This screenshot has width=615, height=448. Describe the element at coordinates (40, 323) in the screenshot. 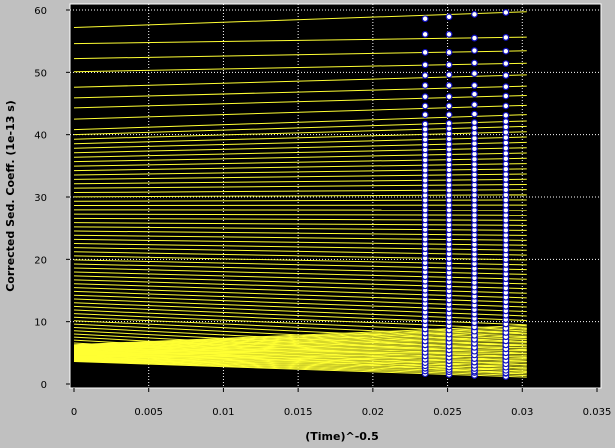

I see `y-tick-label: 10` at that location.